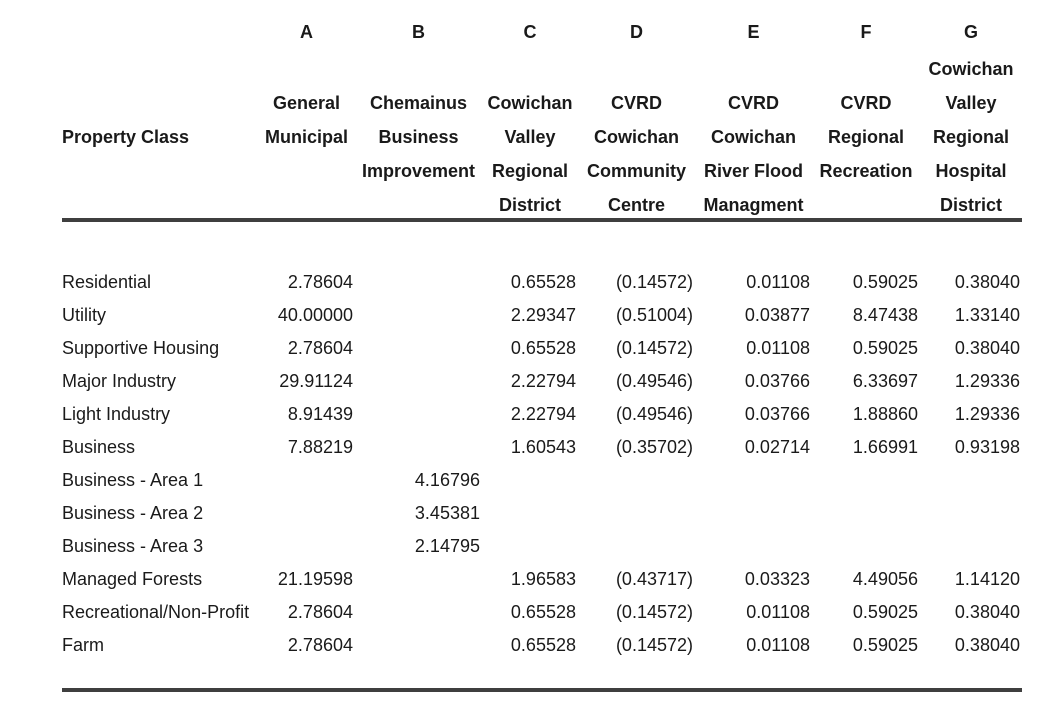  What do you see at coordinates (970, 205) in the screenshot?
I see `column-header-line: District` at bounding box center [970, 205].